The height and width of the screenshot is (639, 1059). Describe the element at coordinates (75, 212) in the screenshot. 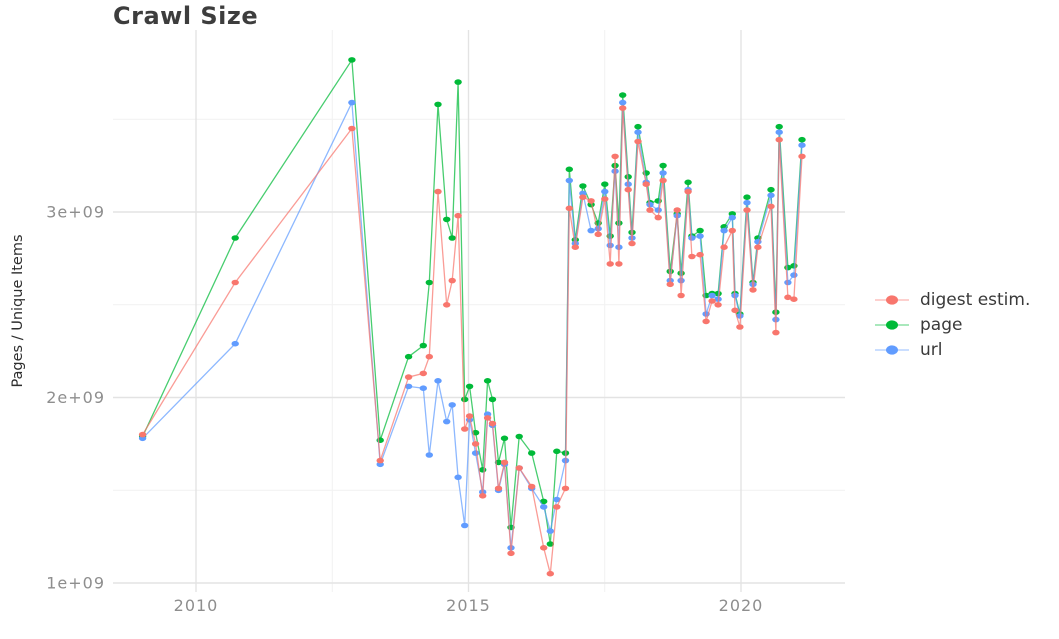

I see `y-tick-label: 3e+09` at that location.